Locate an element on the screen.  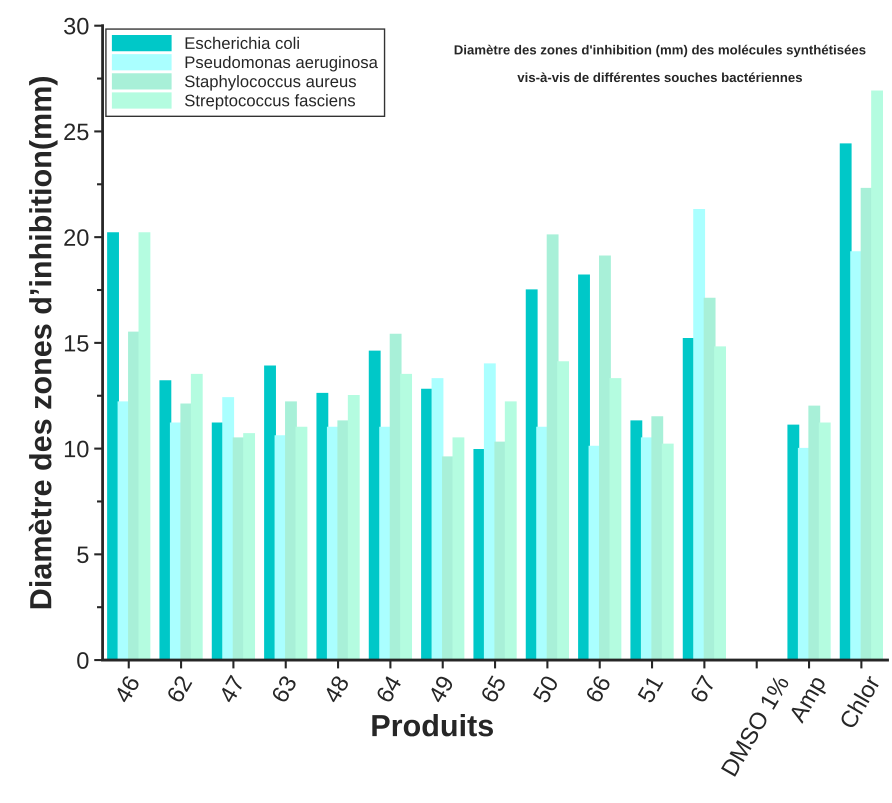
x-axis-title: Produits is located at coordinates (432, 725).